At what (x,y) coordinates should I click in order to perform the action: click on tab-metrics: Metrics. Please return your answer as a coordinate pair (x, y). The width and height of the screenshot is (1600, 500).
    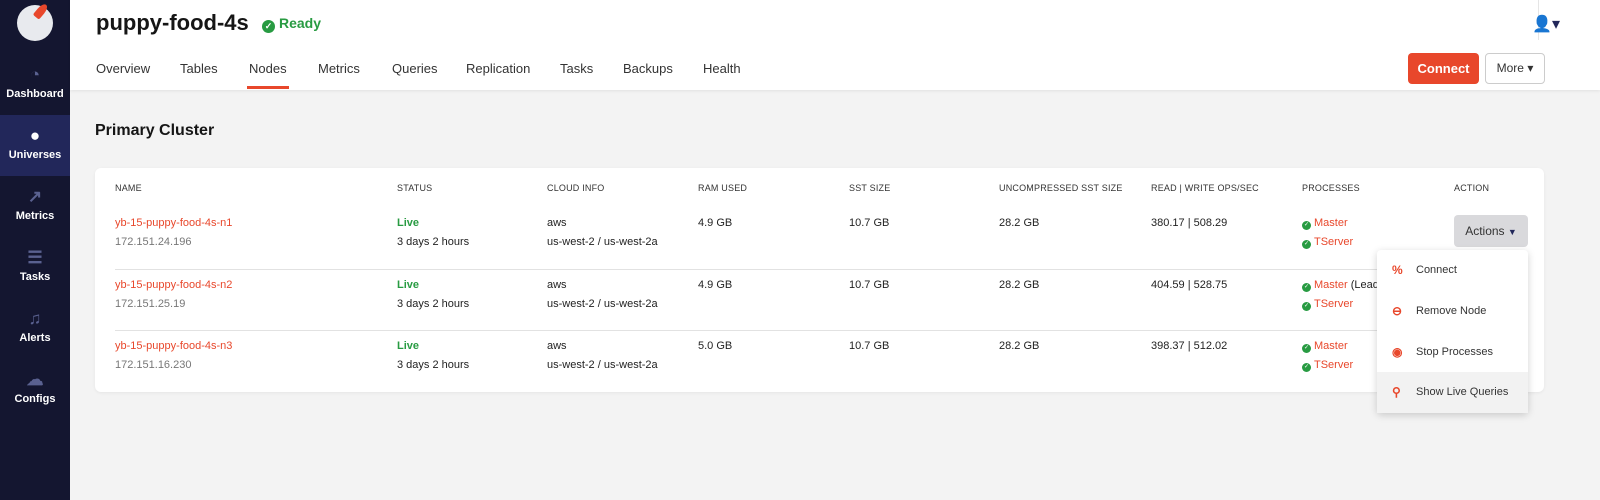
    Looking at the image, I should click on (339, 68).